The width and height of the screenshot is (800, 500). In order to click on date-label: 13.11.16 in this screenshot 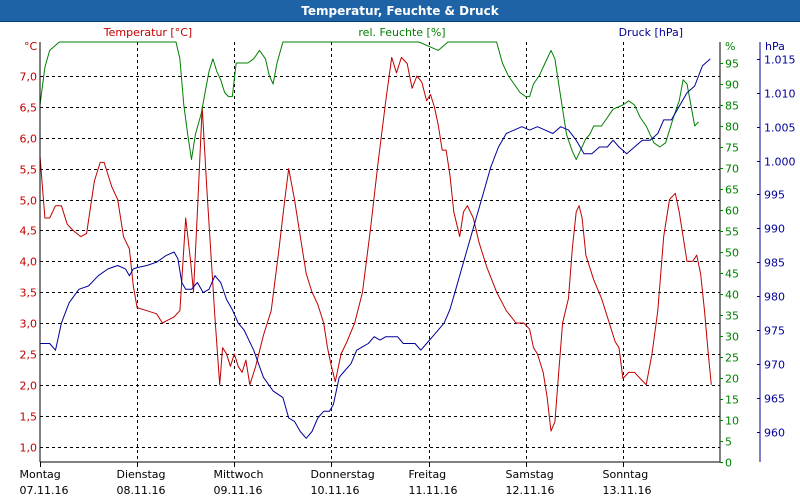, I will do `click(627, 490)`.